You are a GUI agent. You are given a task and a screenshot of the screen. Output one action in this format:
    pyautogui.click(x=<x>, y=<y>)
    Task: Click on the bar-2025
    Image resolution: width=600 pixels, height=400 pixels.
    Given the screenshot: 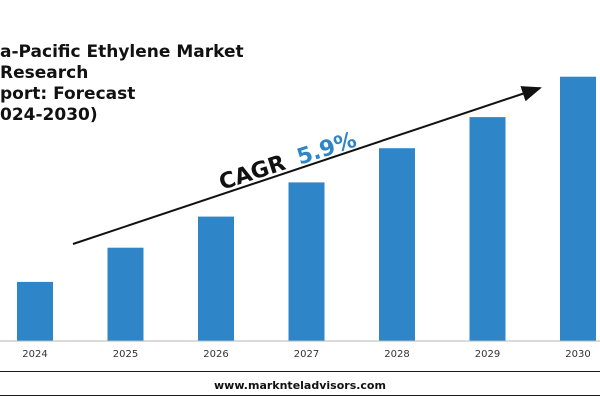 What is the action you would take?
    pyautogui.click(x=125, y=294)
    